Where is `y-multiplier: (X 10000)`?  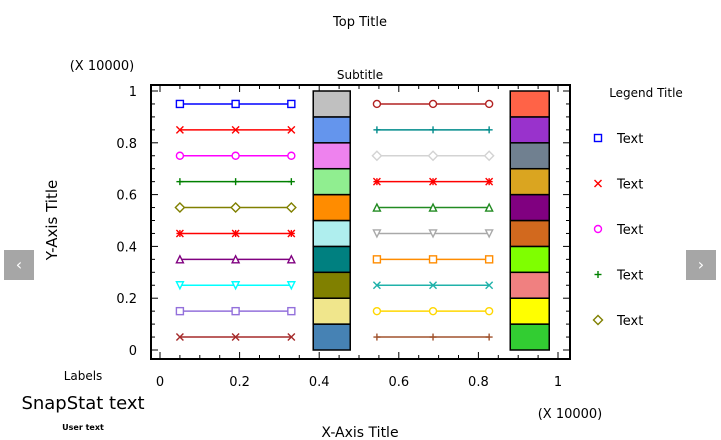 y-multiplier: (X 10000) is located at coordinates (102, 66).